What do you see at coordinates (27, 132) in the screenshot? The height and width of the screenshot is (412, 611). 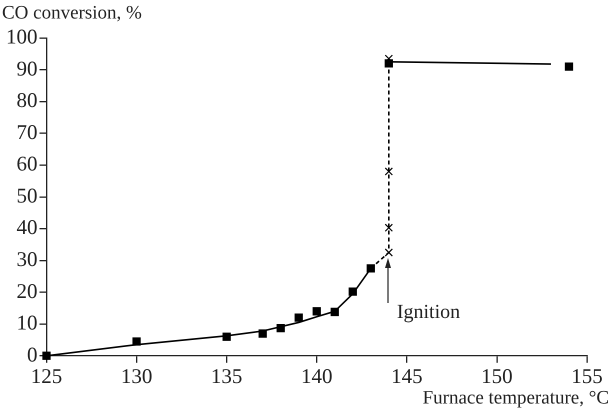 I see `y-tick-label: 70` at bounding box center [27, 132].